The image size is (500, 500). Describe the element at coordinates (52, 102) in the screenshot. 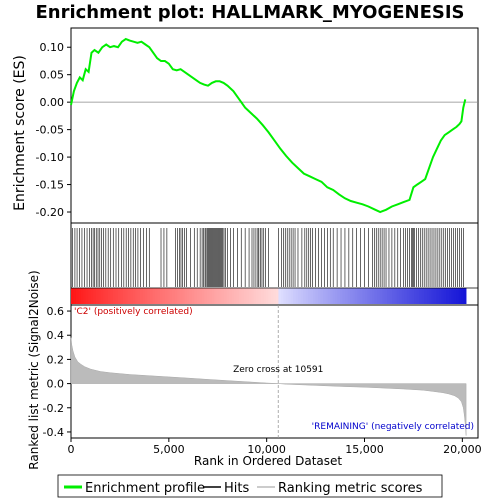

I see `es-y-tick-label: 0.00` at that location.